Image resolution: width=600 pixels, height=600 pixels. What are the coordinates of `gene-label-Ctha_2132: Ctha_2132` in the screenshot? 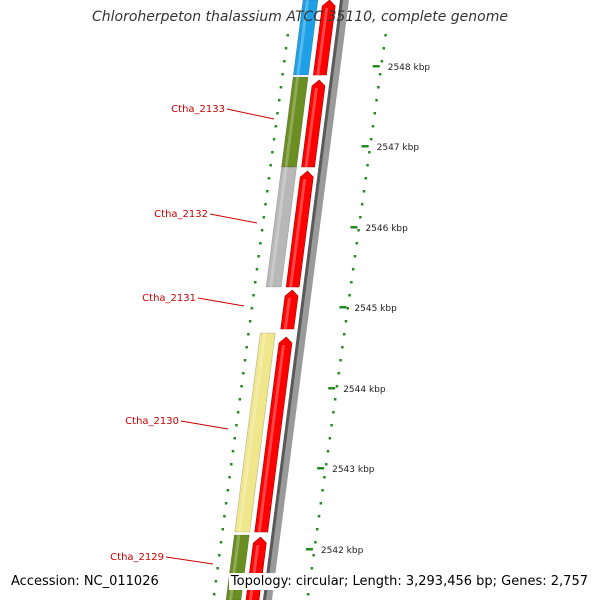 It's located at (181, 214).